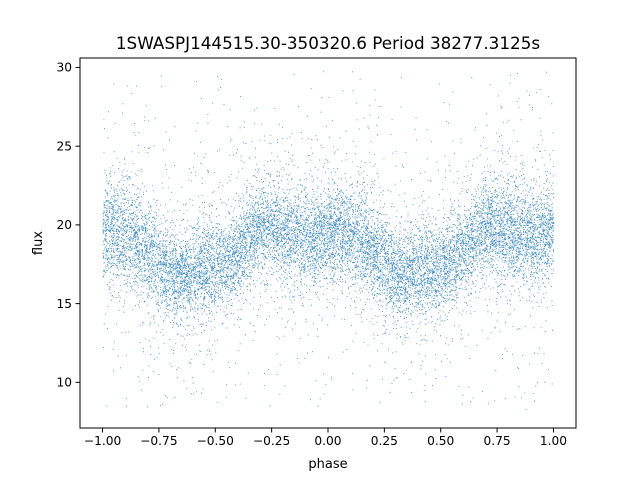  What do you see at coordinates (102, 441) in the screenshot?
I see `x-tick-label: −1.00` at bounding box center [102, 441].